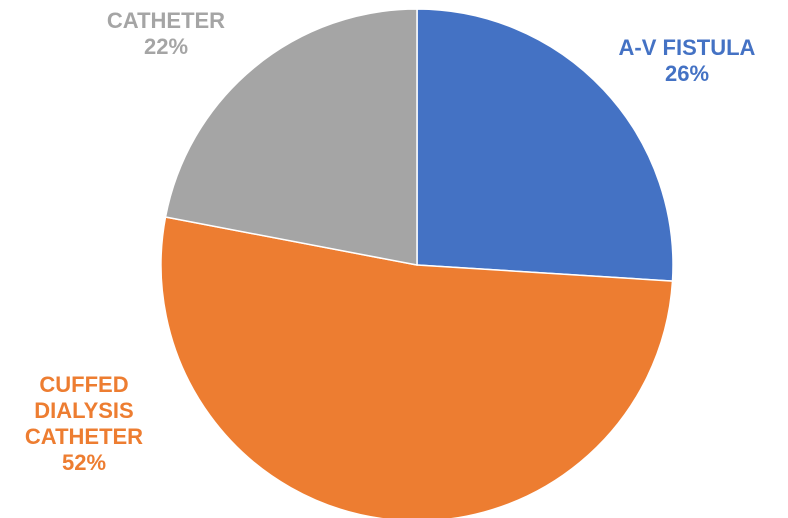  Describe the element at coordinates (166, 46) in the screenshot. I see `pie-slice-value-2: 22%` at that location.